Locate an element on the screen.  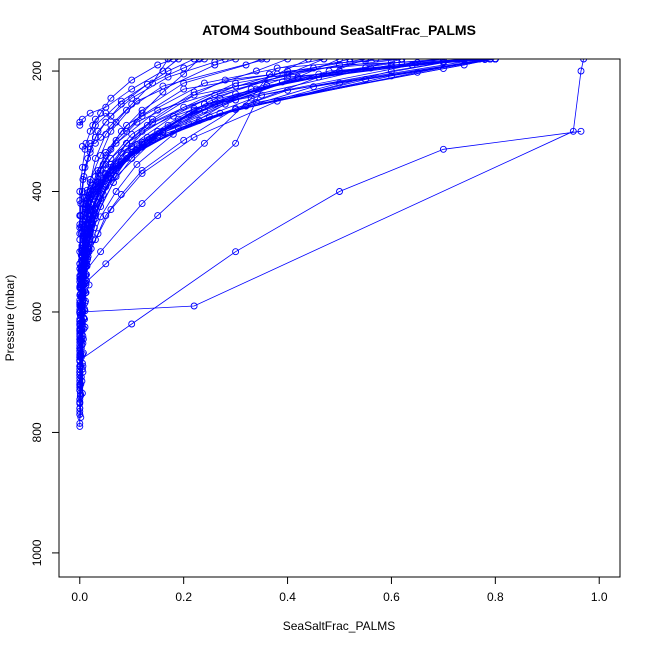
x-tick-label-4: 0.8 is located at coordinates (495, 597).